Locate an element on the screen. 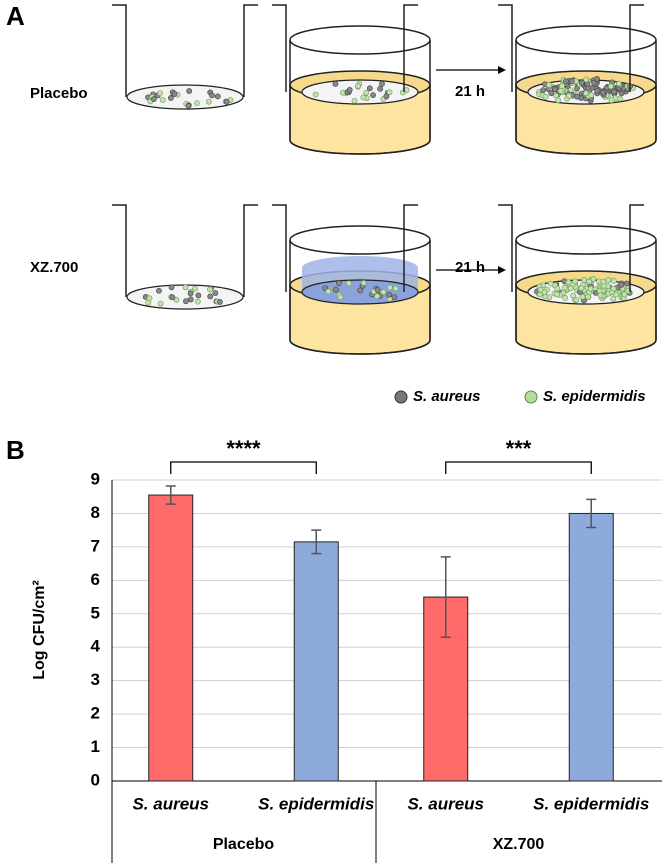 The image size is (666, 863). time-label: 21 h is located at coordinates (470, 91).